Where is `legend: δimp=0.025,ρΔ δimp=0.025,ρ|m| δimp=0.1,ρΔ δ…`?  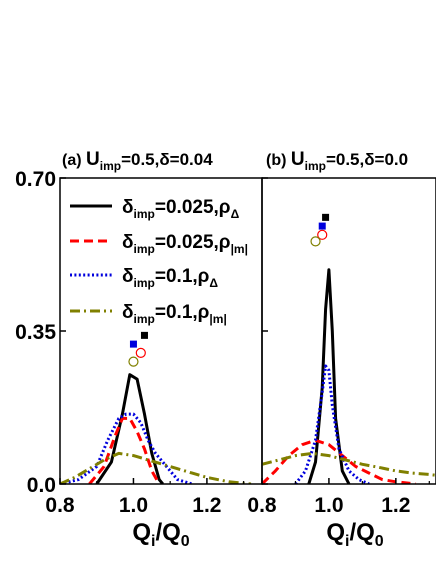
legend: δimp=0.025,ρΔ δimp=0.025,ρ|m| δimp=0.1,ρΔ δ… is located at coordinates (159, 261).